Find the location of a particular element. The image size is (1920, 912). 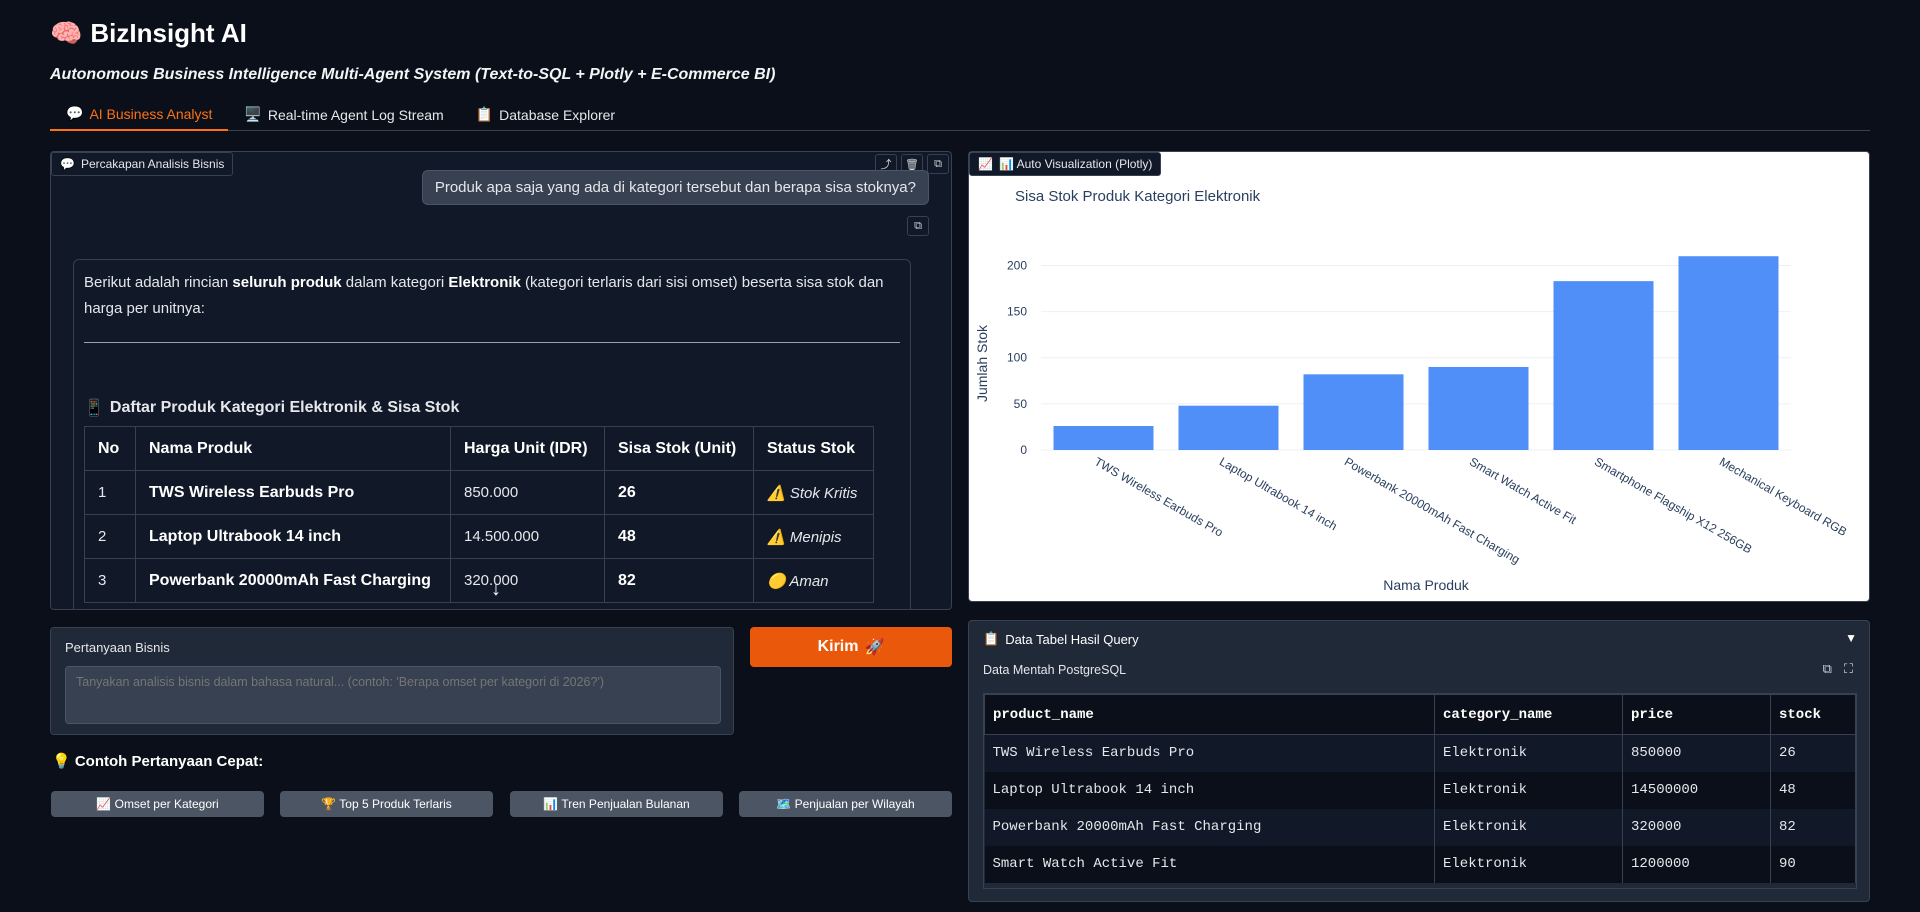

y-tick-label: 150 is located at coordinates (1017, 312).